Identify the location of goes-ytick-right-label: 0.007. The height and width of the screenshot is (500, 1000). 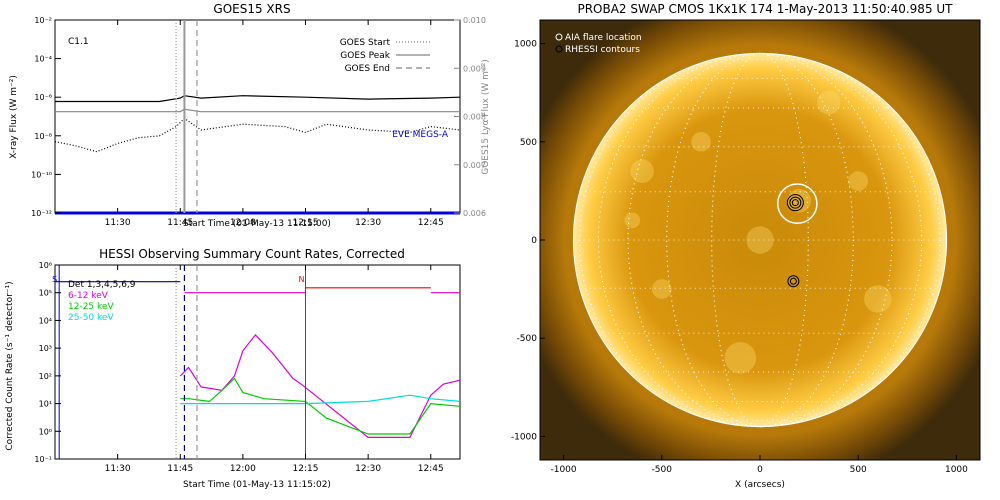
(474, 165).